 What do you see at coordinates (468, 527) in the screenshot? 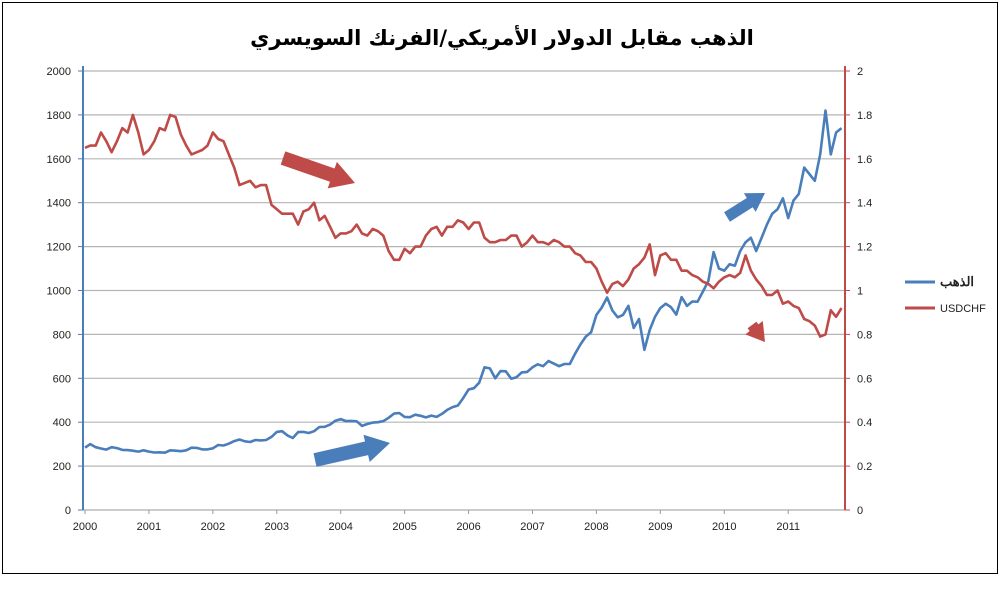
I see `x-tick-label: 2006` at bounding box center [468, 527].